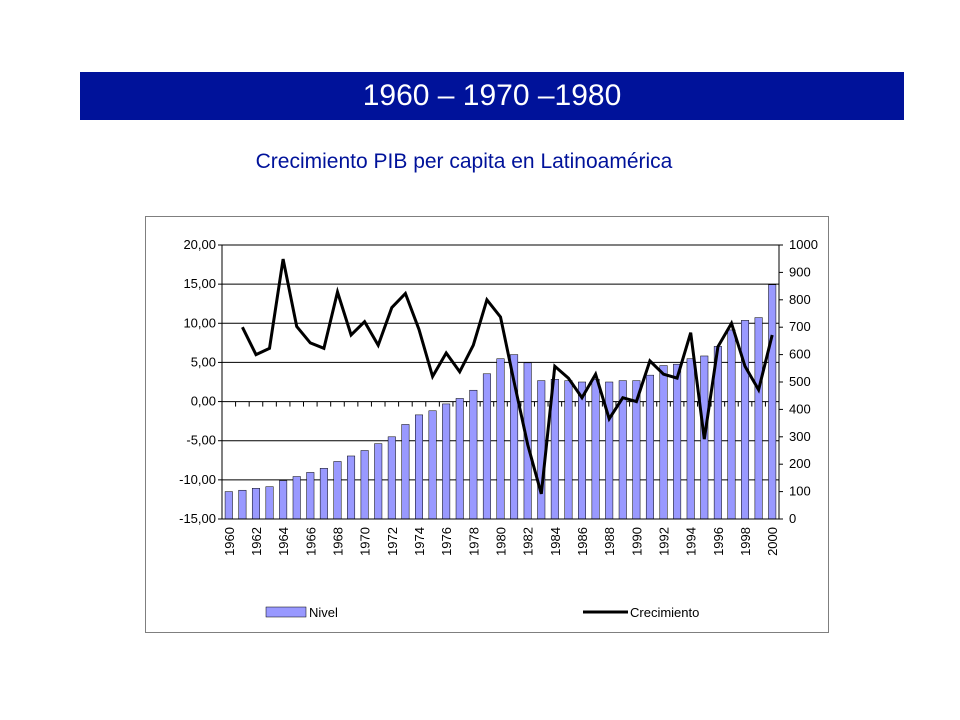 The height and width of the screenshot is (720, 960). I want to click on x-tick-label: 1980, so click(501, 541).